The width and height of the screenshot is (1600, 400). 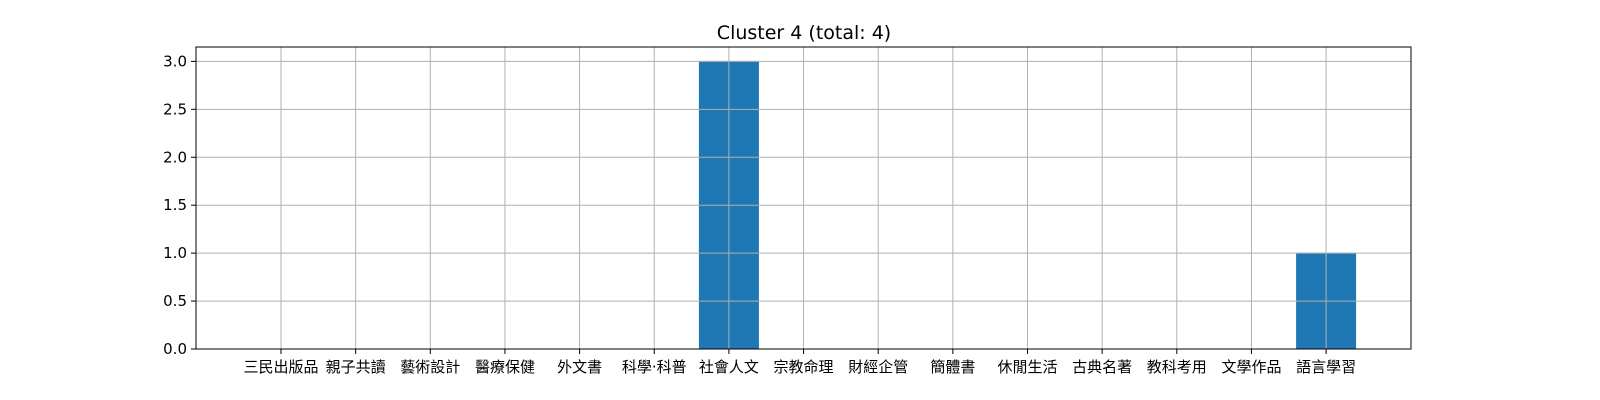 What do you see at coordinates (1177, 367) in the screenshot?
I see `x-tick-label: 教科考用` at bounding box center [1177, 367].